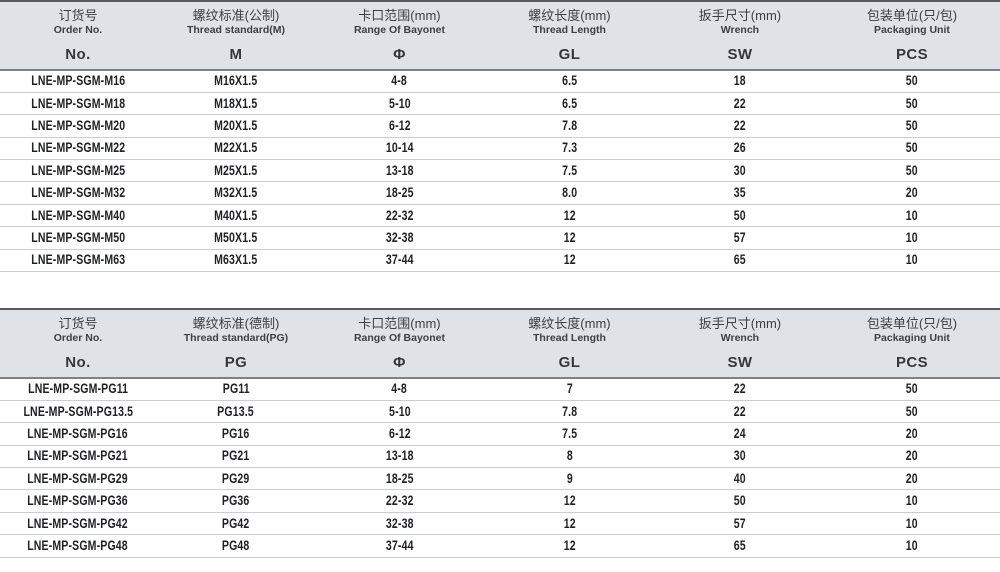  What do you see at coordinates (739, 35) in the screenshot?
I see `col-header-wrench: 扳手尺寸(mm) Wrench SW` at bounding box center [739, 35].